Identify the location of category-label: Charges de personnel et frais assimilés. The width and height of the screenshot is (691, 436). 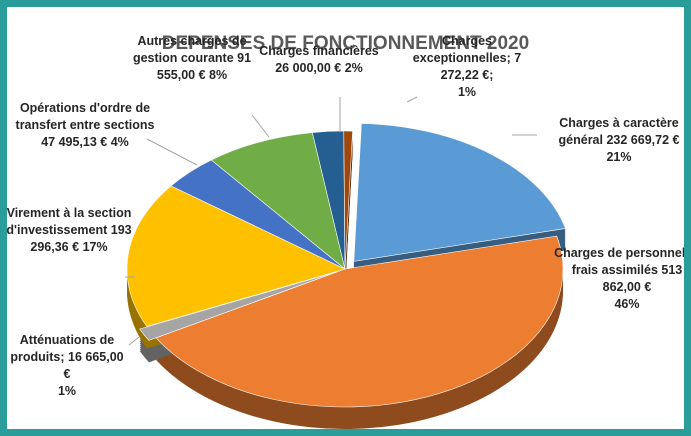
(622, 261).